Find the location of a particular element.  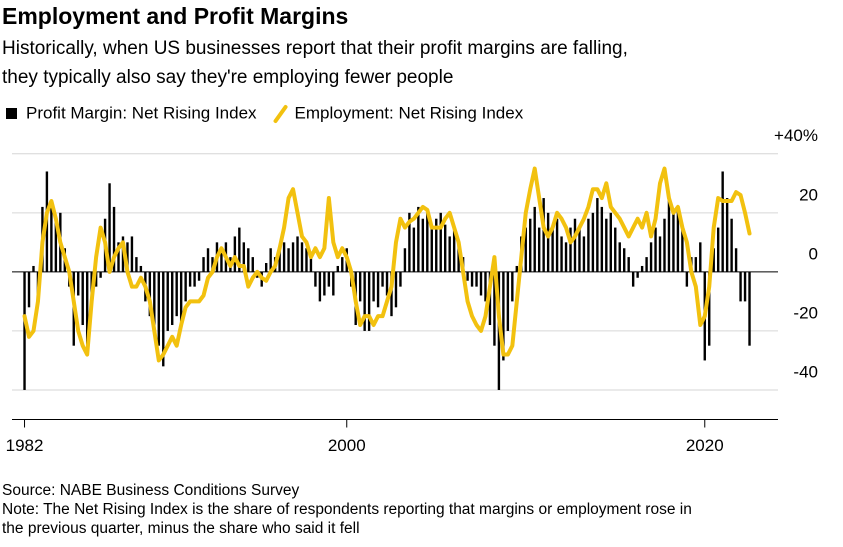

legend-label: Employment: Net Rising Index is located at coordinates (409, 112).